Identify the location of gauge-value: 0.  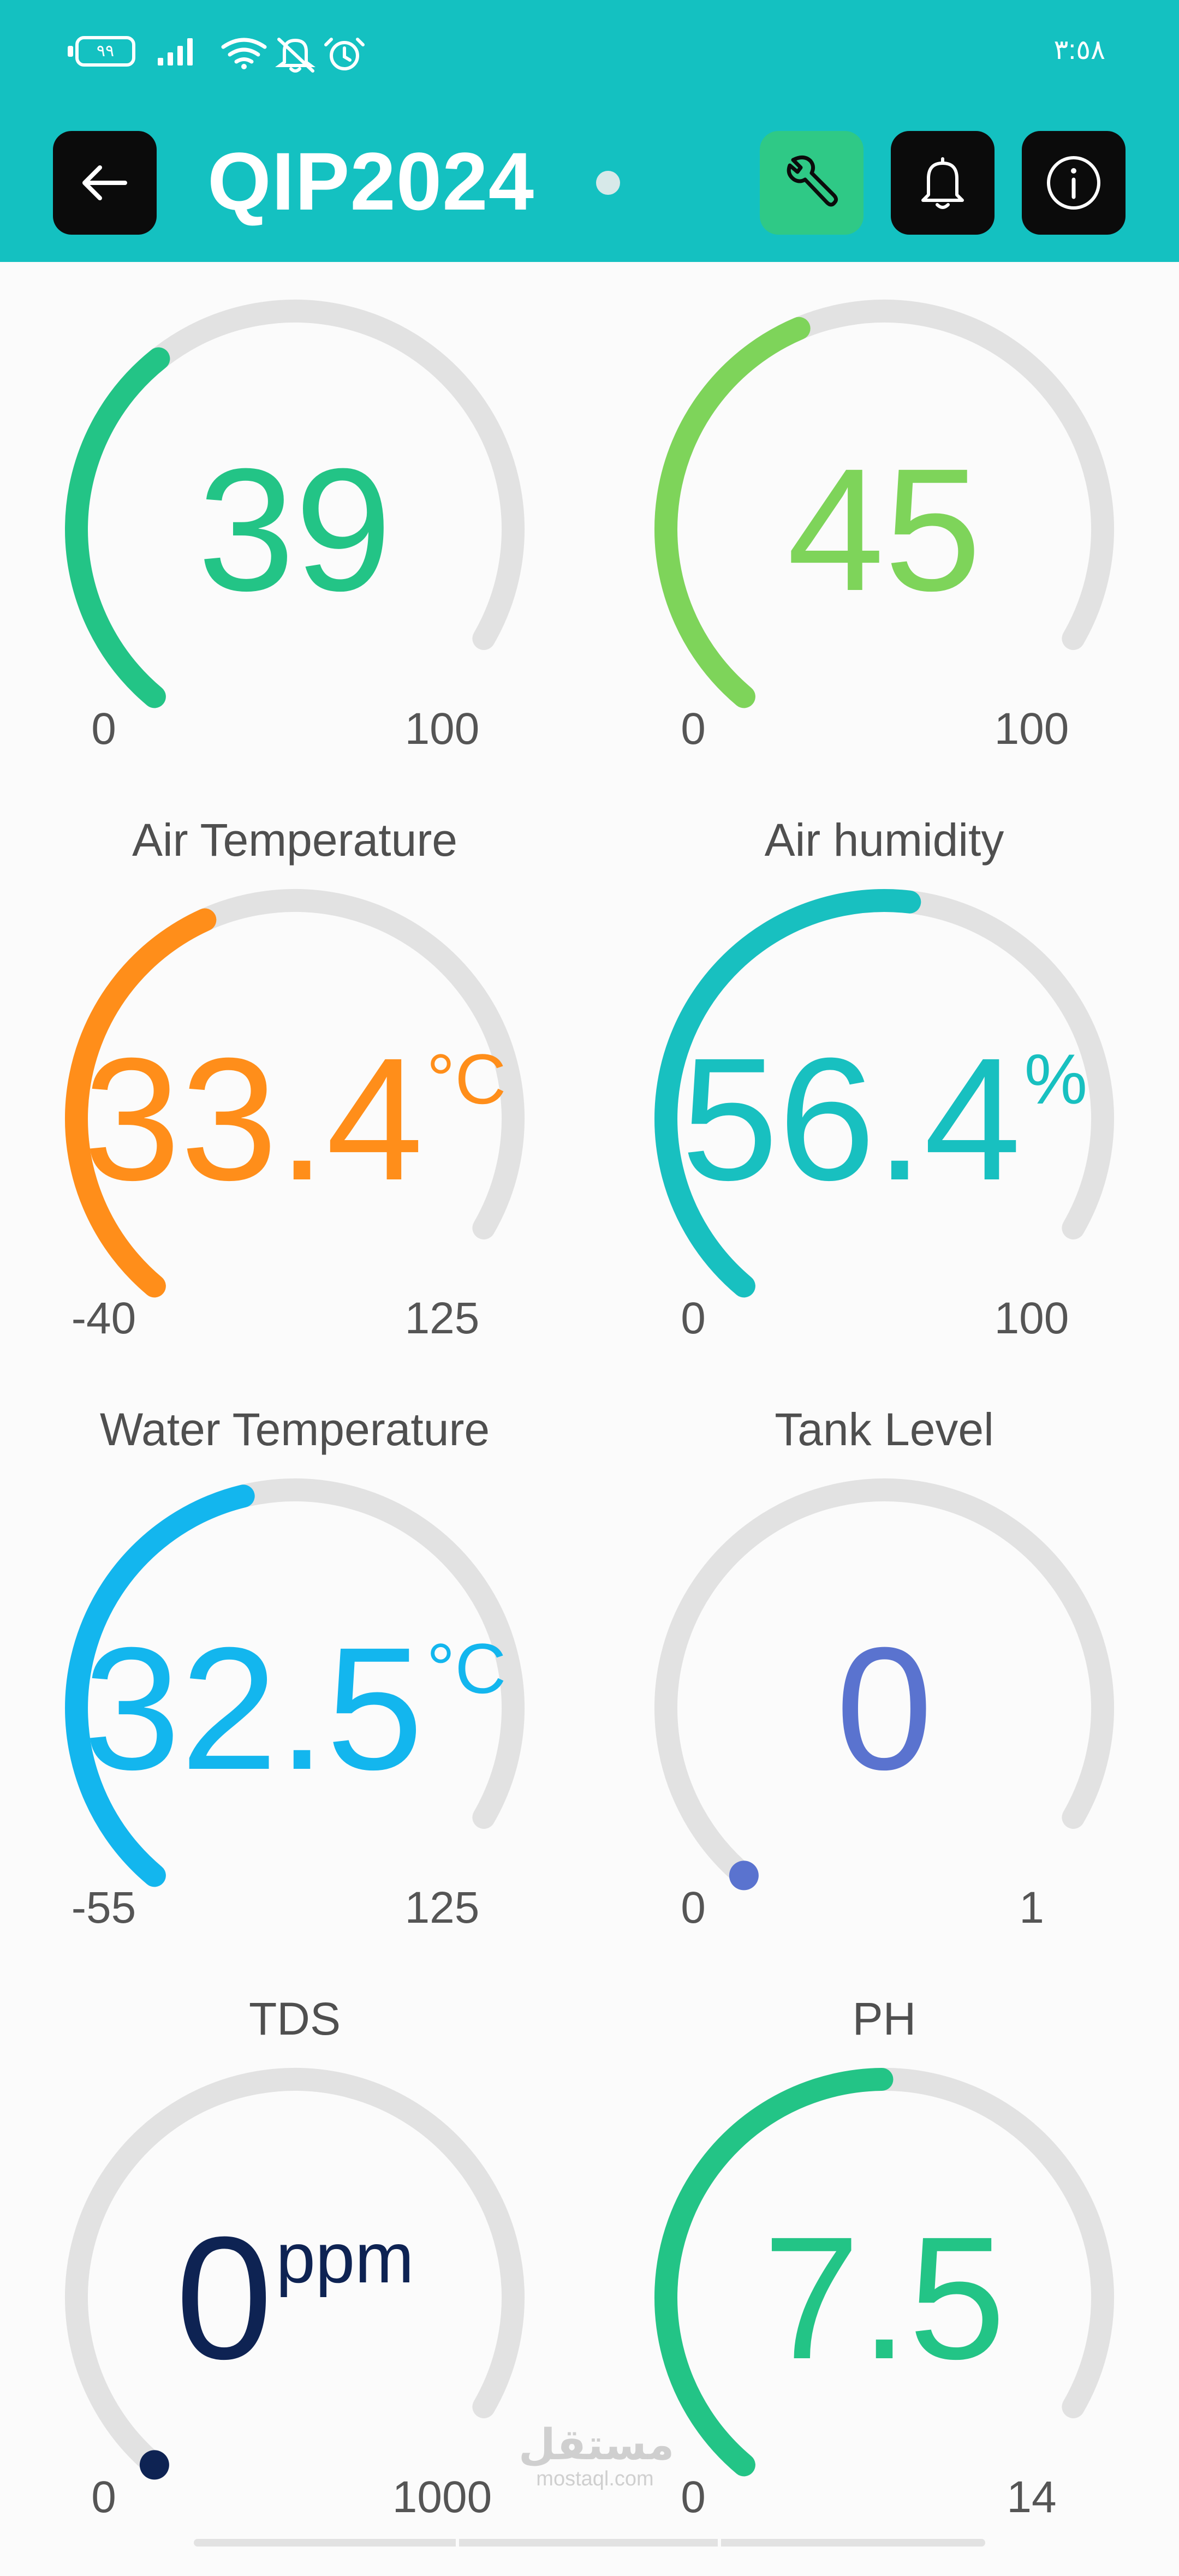
(884, 1708).